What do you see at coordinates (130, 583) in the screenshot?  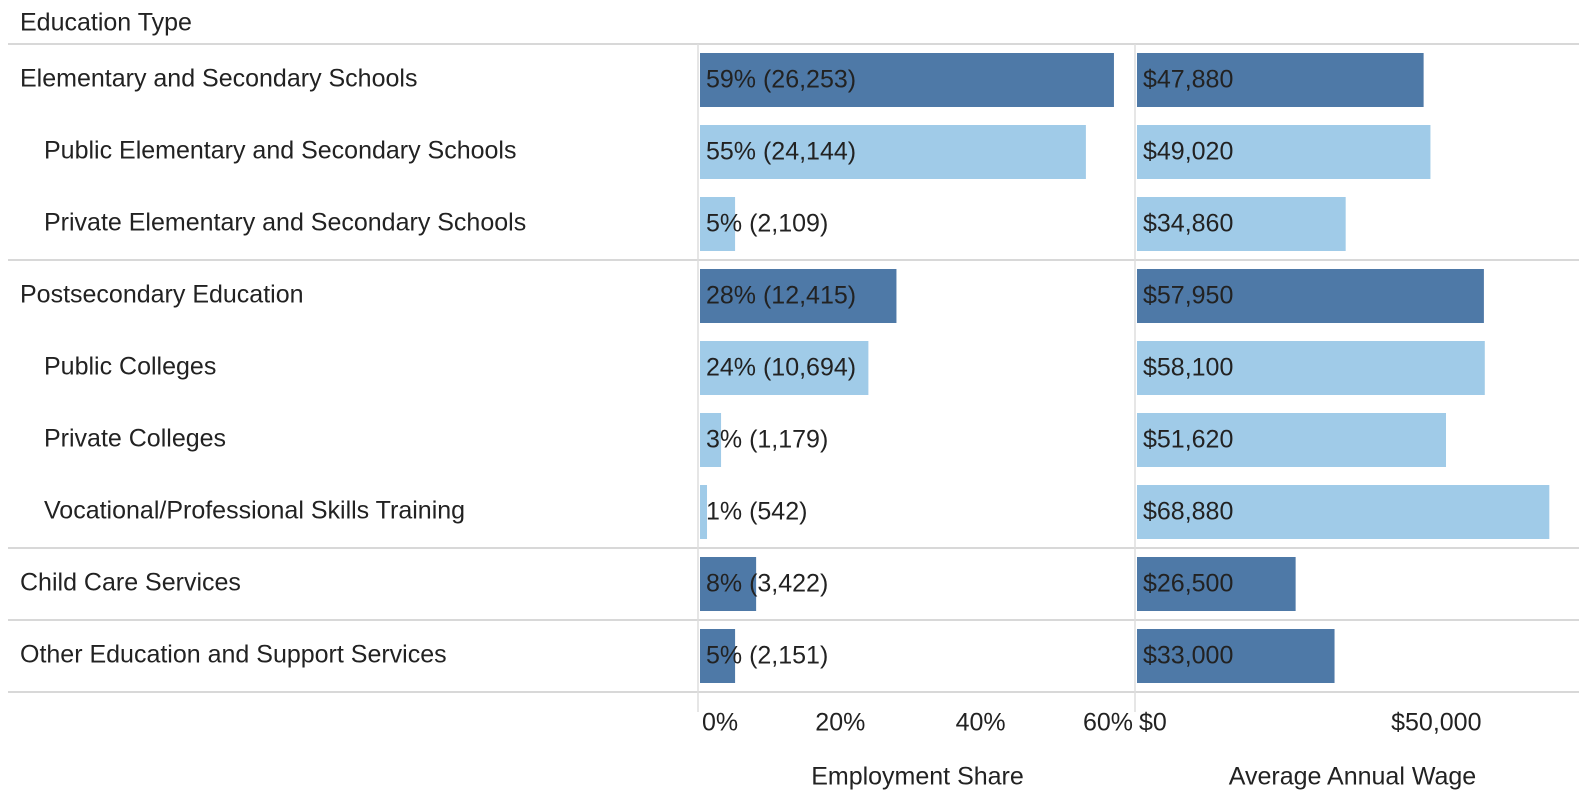 I see `category-label: Child Care Services` at bounding box center [130, 583].